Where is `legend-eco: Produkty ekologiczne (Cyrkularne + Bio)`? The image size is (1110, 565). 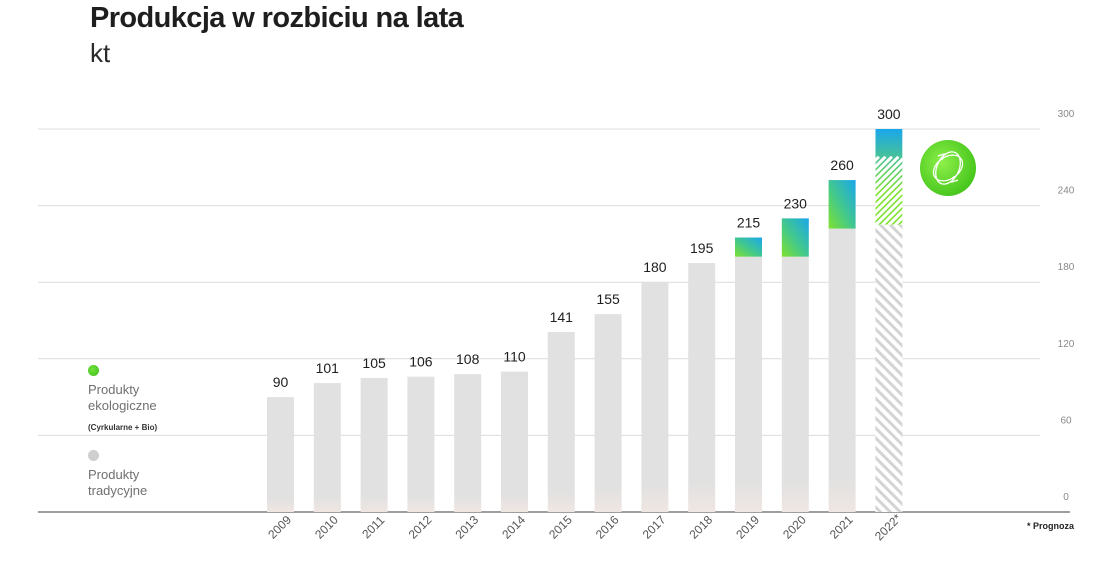 legend-eco: Produkty ekologiczne (Cyrkularne + Bio) is located at coordinates (133, 400).